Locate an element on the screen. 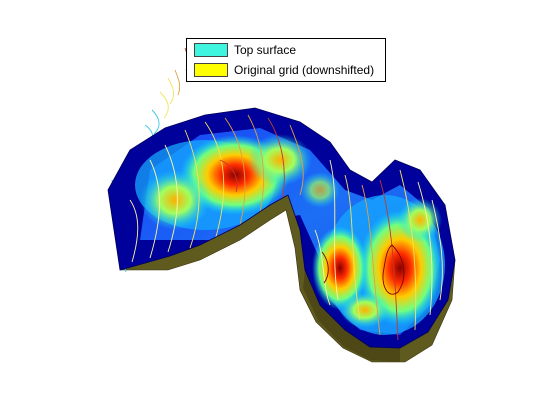 This screenshot has height=420, width=560. legend-swatch-original-grid is located at coordinates (211, 70).